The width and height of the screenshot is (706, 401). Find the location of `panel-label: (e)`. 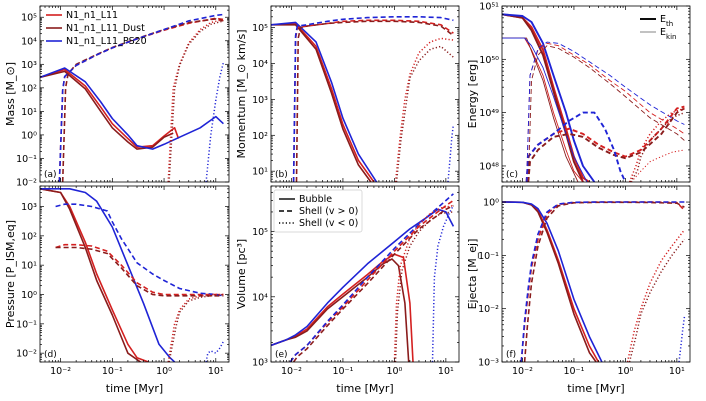

panel-label: (e) is located at coordinates (281, 355).